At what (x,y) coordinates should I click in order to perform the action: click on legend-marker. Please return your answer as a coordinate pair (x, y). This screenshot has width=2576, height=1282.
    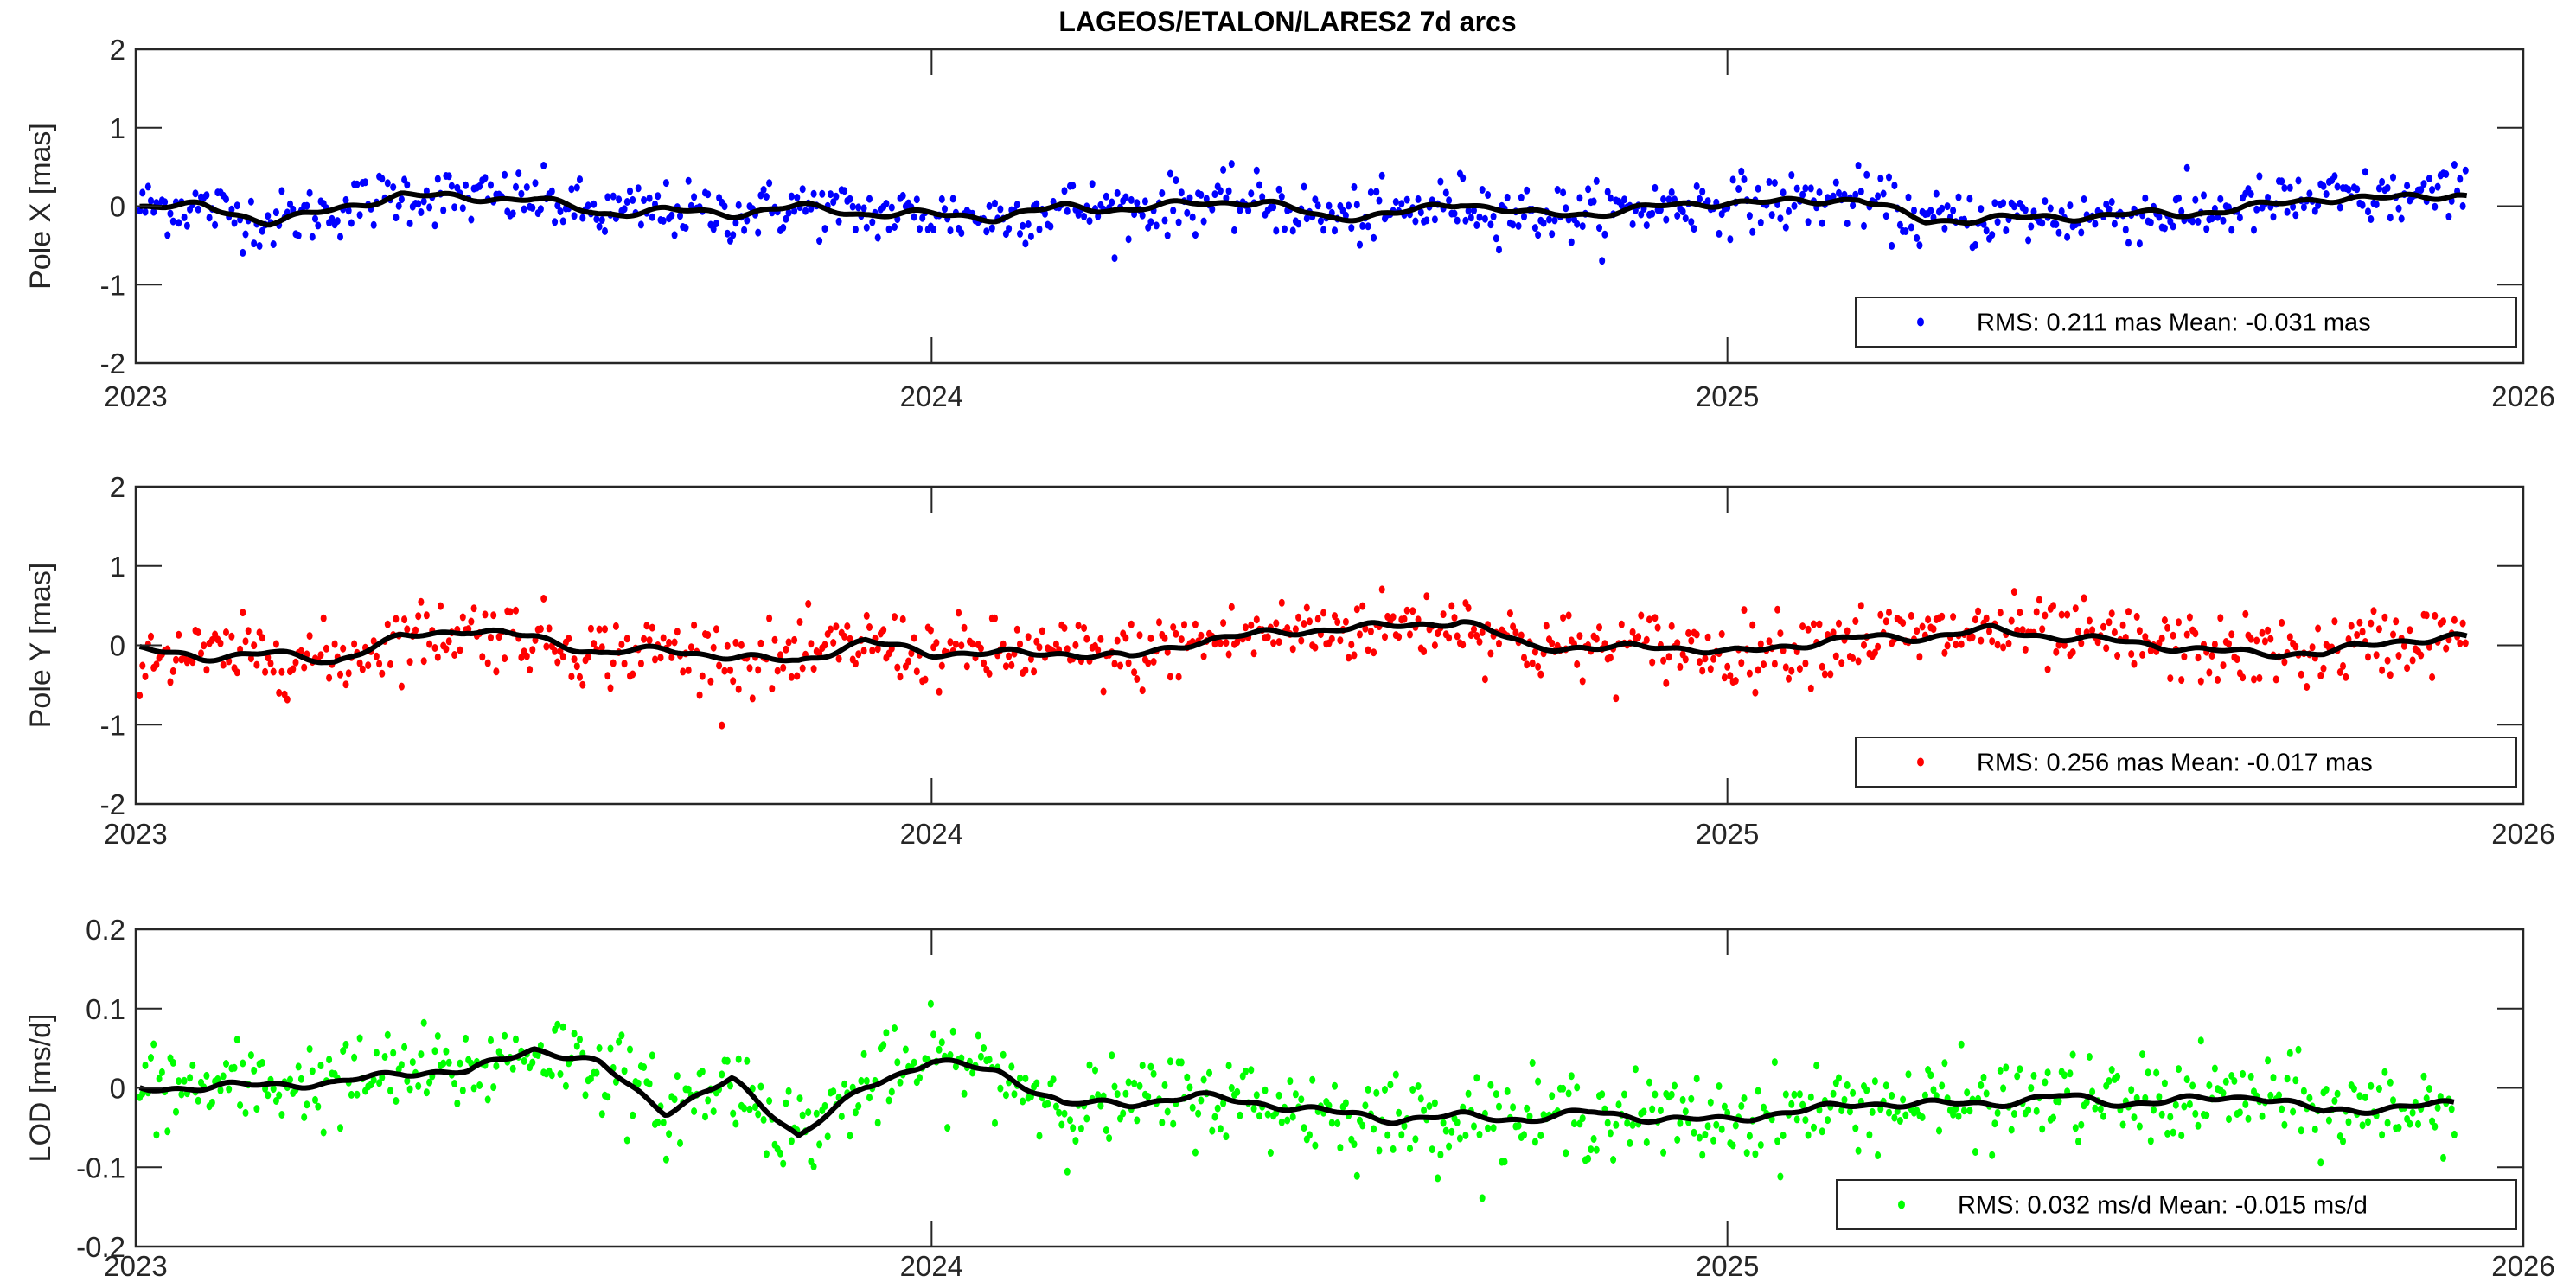
    Looking at the image, I should click on (1921, 762).